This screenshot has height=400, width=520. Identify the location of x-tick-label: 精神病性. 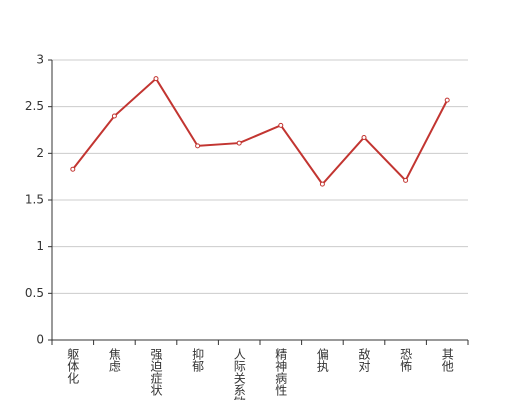
(281, 372).